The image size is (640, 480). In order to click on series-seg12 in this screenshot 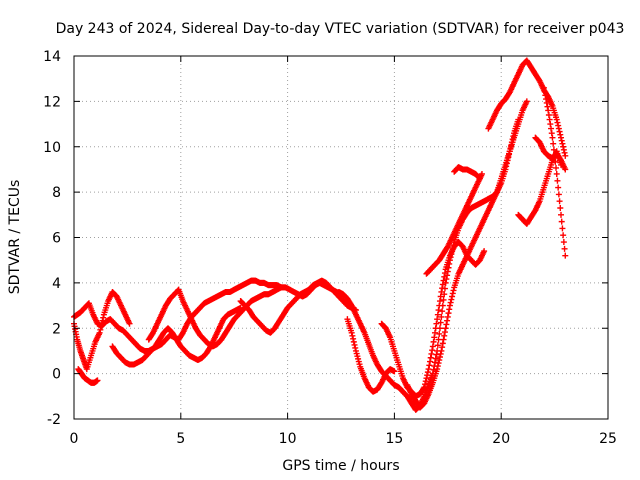, I will do `click(467, 173)`.